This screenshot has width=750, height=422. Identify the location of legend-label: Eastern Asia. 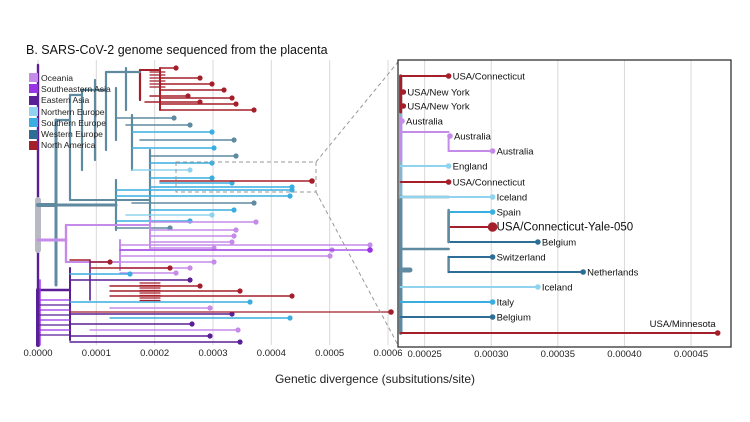
(65, 100).